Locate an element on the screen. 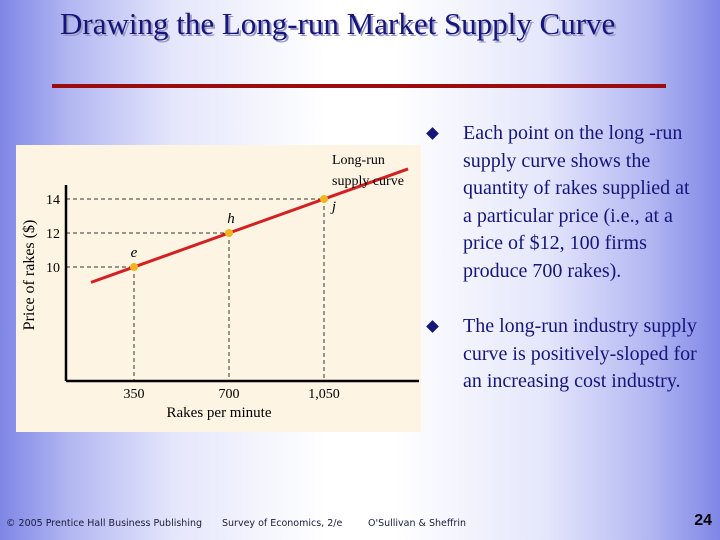 The height and width of the screenshot is (540, 720). guide-lines is located at coordinates (195, 289).